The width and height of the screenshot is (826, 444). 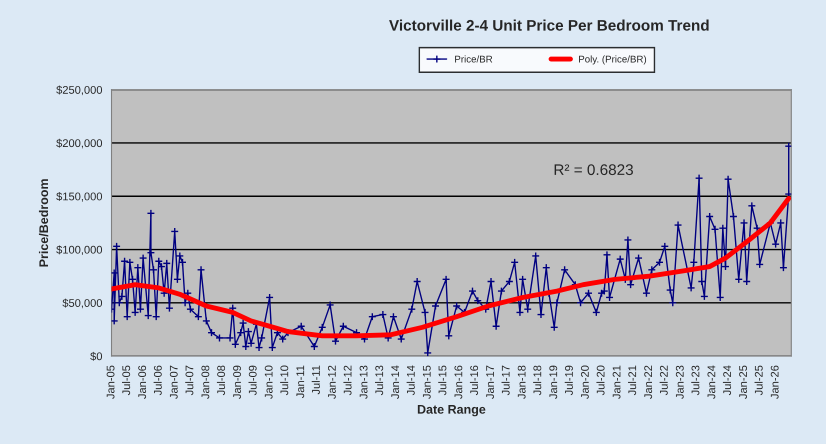 What do you see at coordinates (126, 381) in the screenshot?
I see `x-tick-label: Jul-05` at bounding box center [126, 381].